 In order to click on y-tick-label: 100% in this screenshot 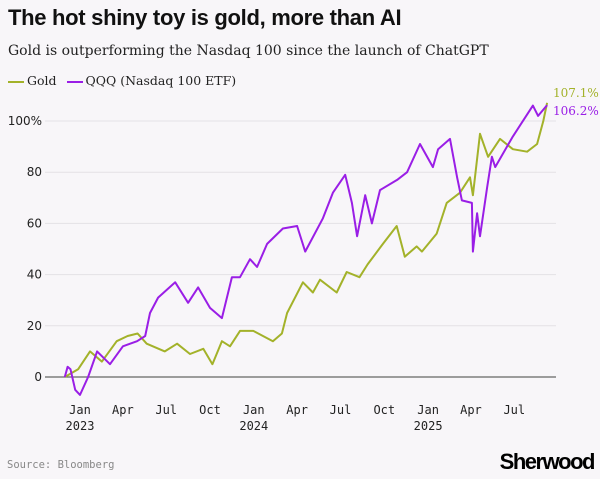, I will do `click(25, 121)`.